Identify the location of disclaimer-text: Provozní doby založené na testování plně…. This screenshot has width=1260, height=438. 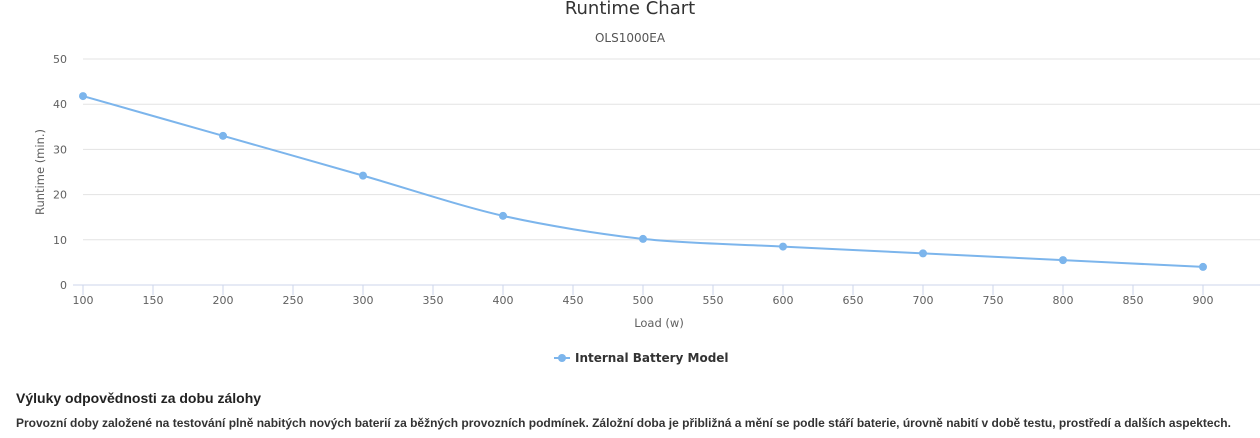
(623, 423).